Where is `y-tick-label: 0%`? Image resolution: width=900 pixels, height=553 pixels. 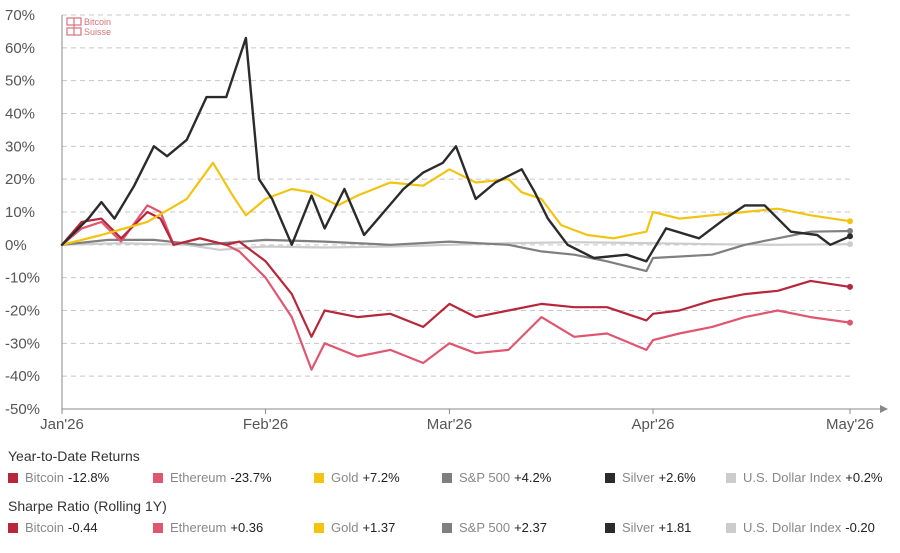 y-tick-label: 0% is located at coordinates (16, 245).